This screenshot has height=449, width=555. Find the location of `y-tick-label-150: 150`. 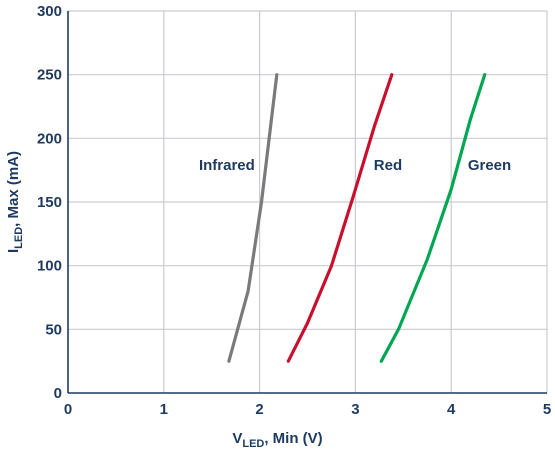

y-tick-label-150: 150 is located at coordinates (49, 202).